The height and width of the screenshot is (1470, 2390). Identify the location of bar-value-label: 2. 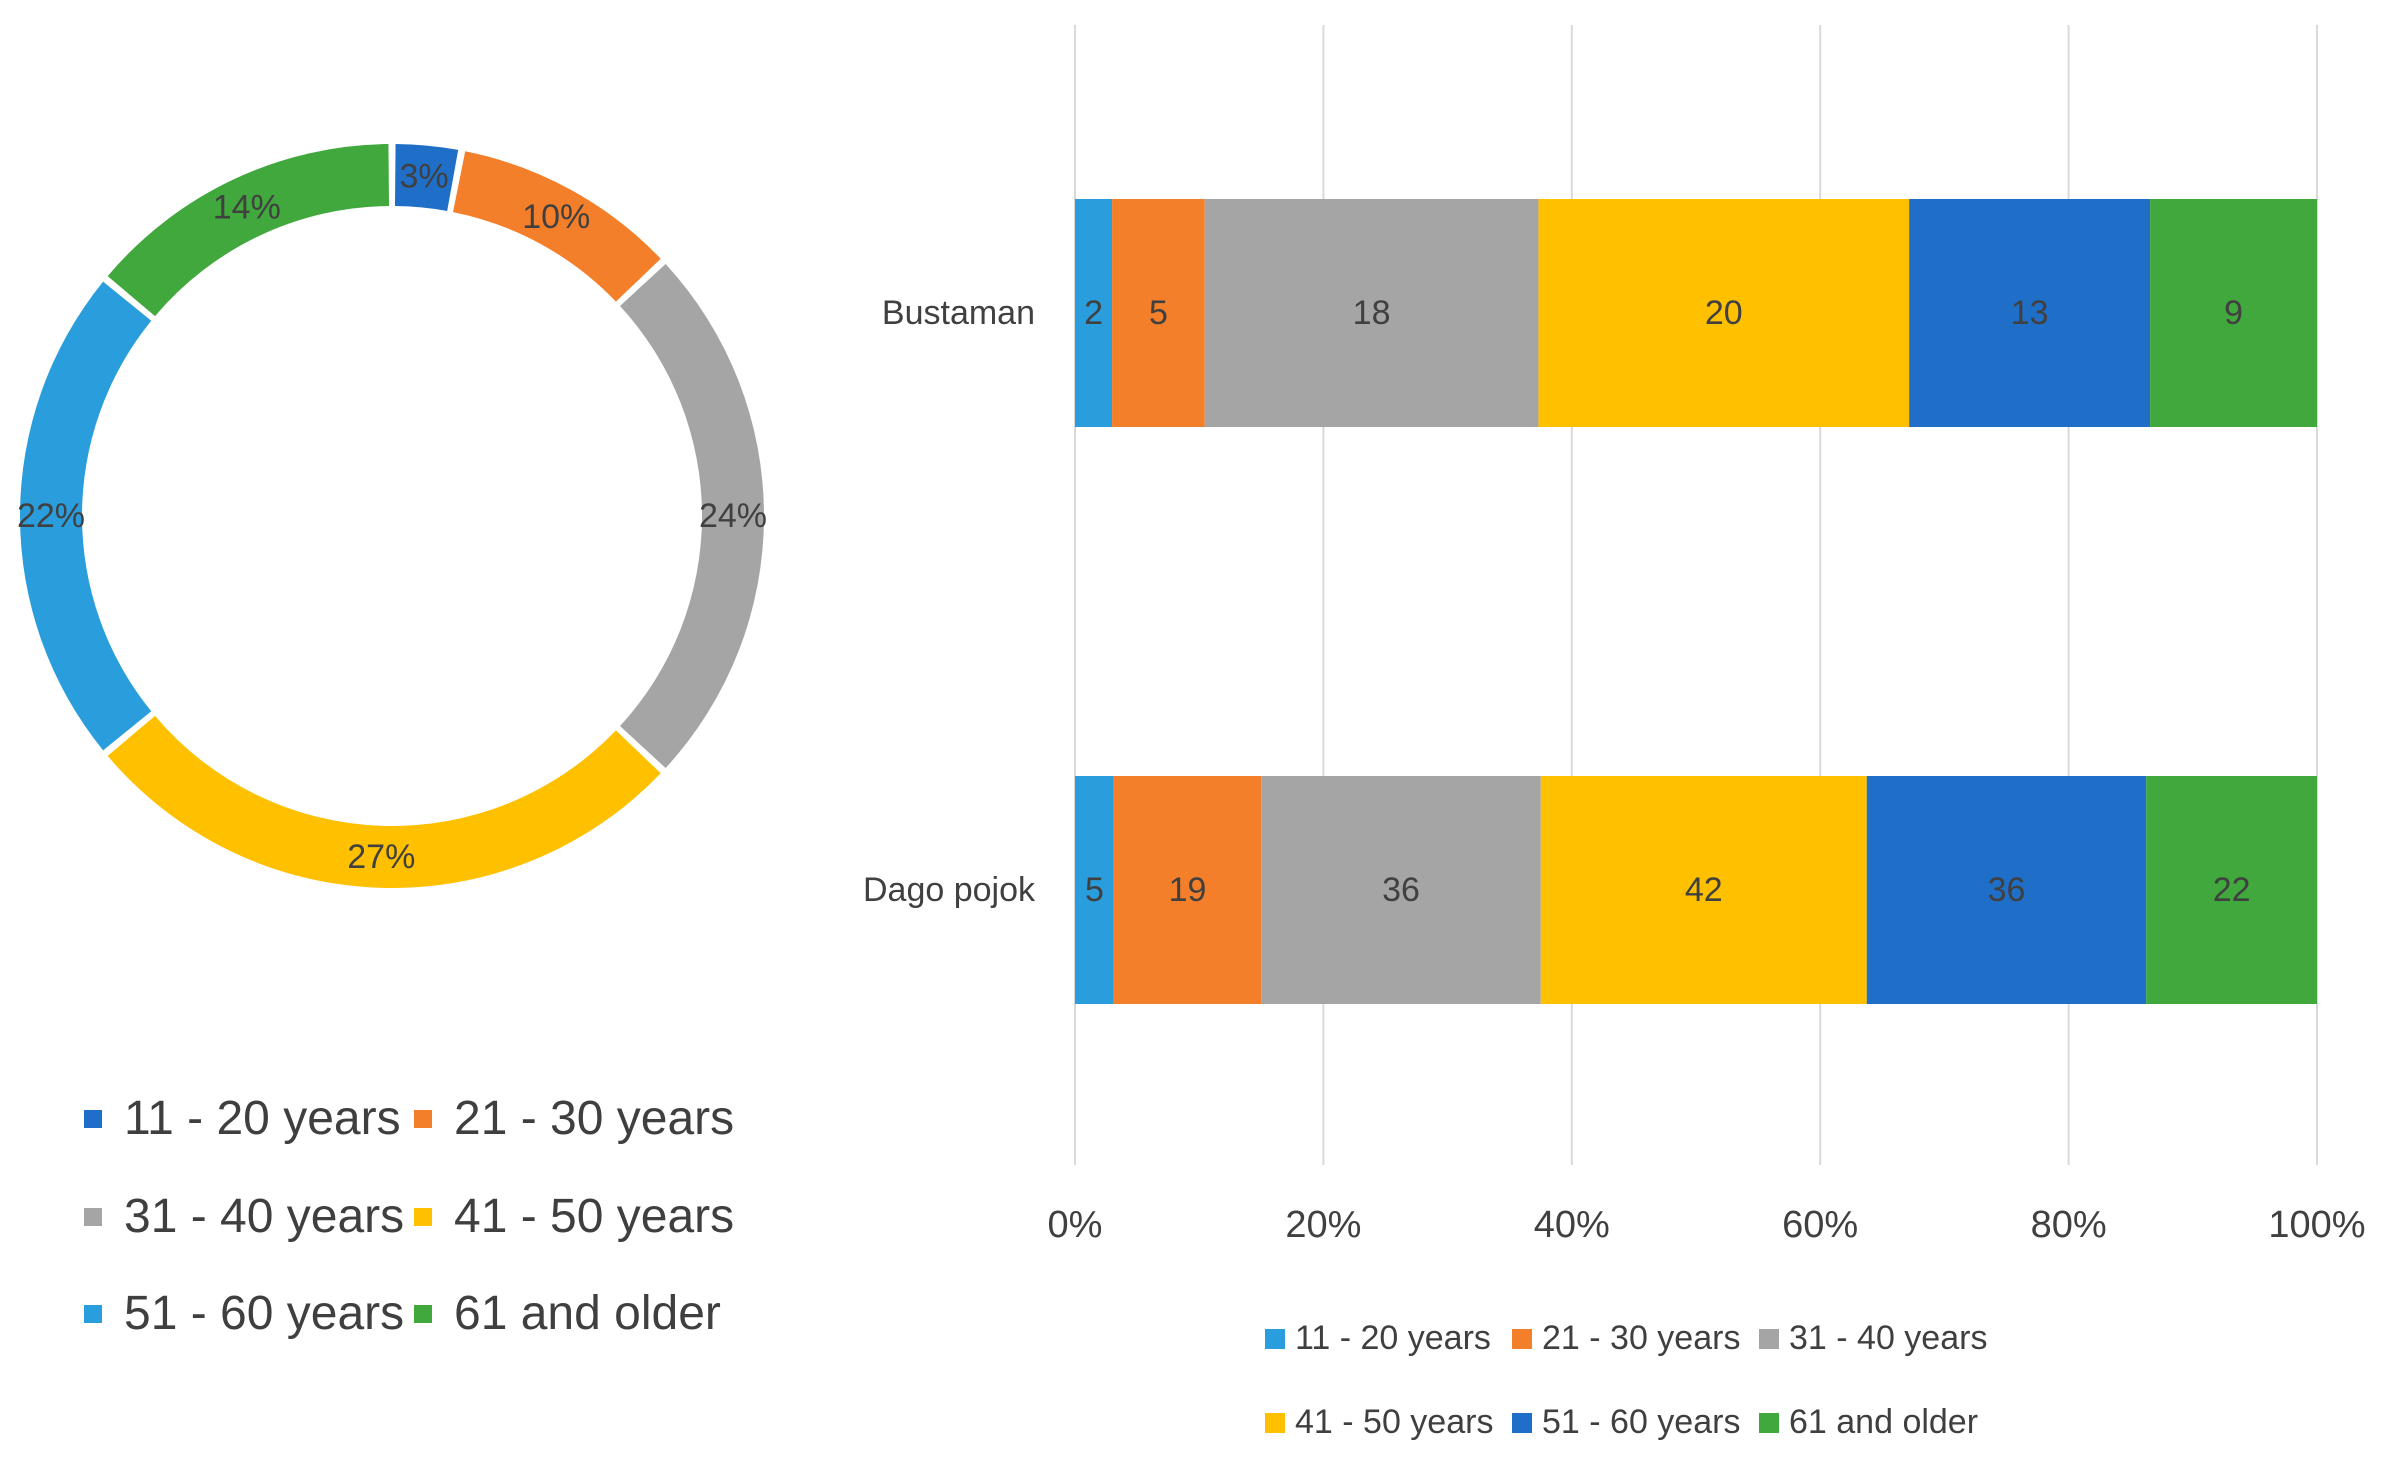
(1093, 313).